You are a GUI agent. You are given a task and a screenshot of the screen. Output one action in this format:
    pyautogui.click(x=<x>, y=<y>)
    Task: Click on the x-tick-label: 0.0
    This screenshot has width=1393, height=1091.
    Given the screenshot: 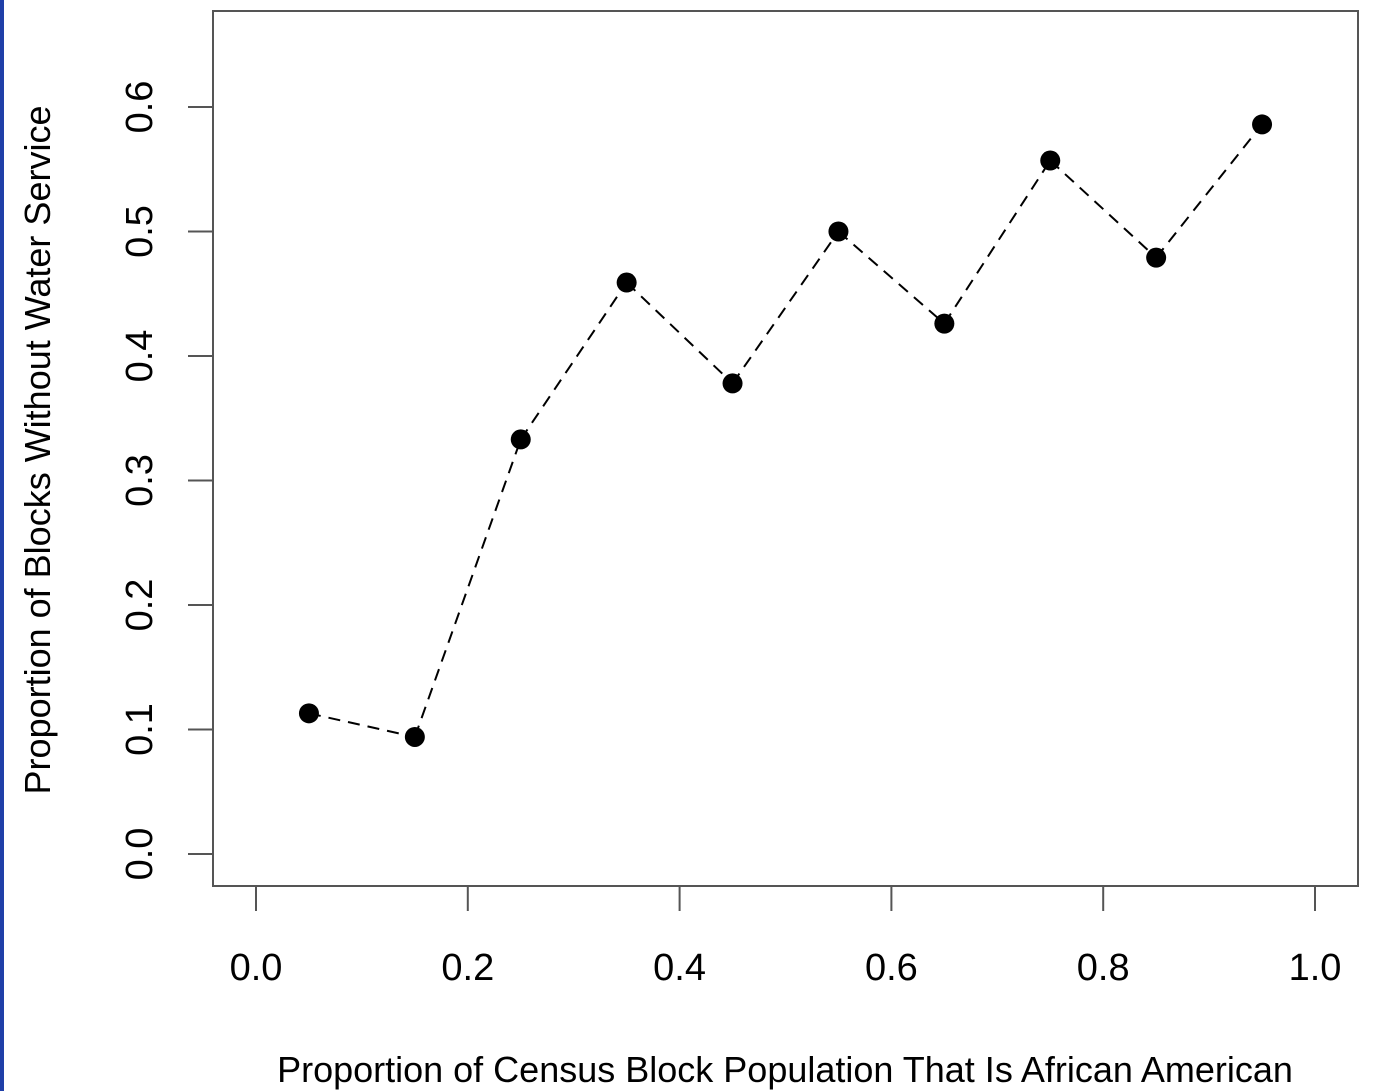 What is the action you would take?
    pyautogui.click(x=256, y=968)
    